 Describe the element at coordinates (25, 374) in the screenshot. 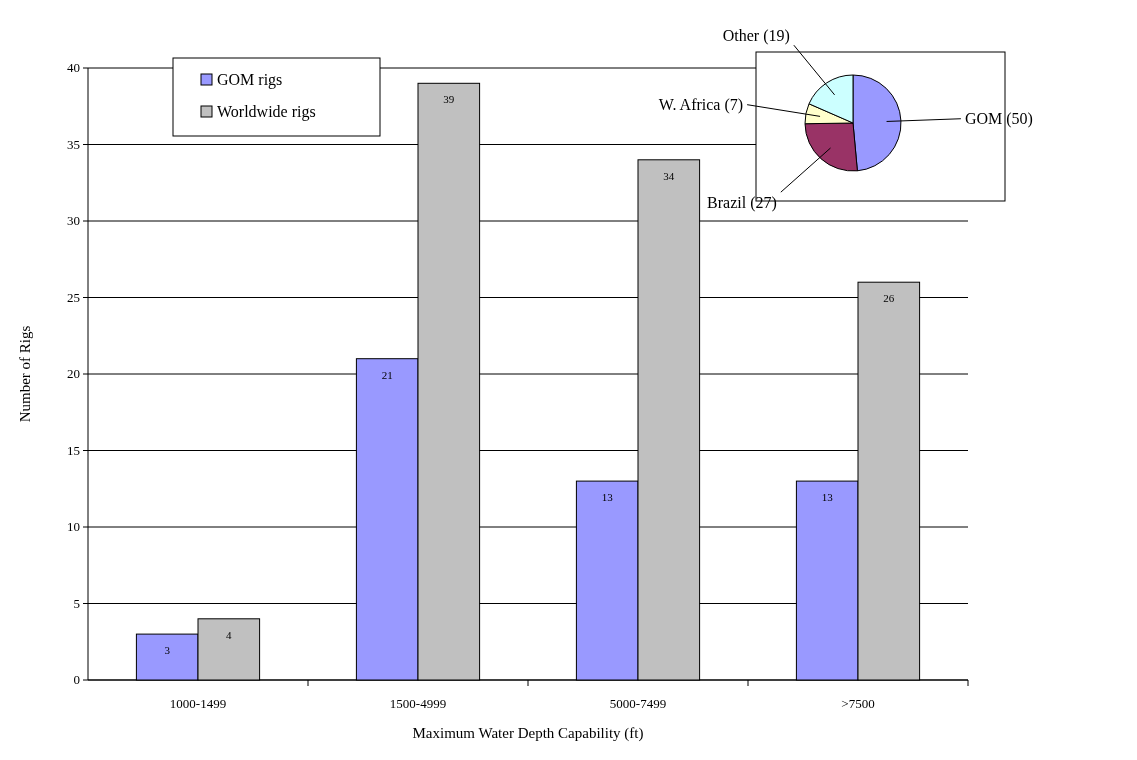

I see `y-axis-title: Number of Rigs` at that location.